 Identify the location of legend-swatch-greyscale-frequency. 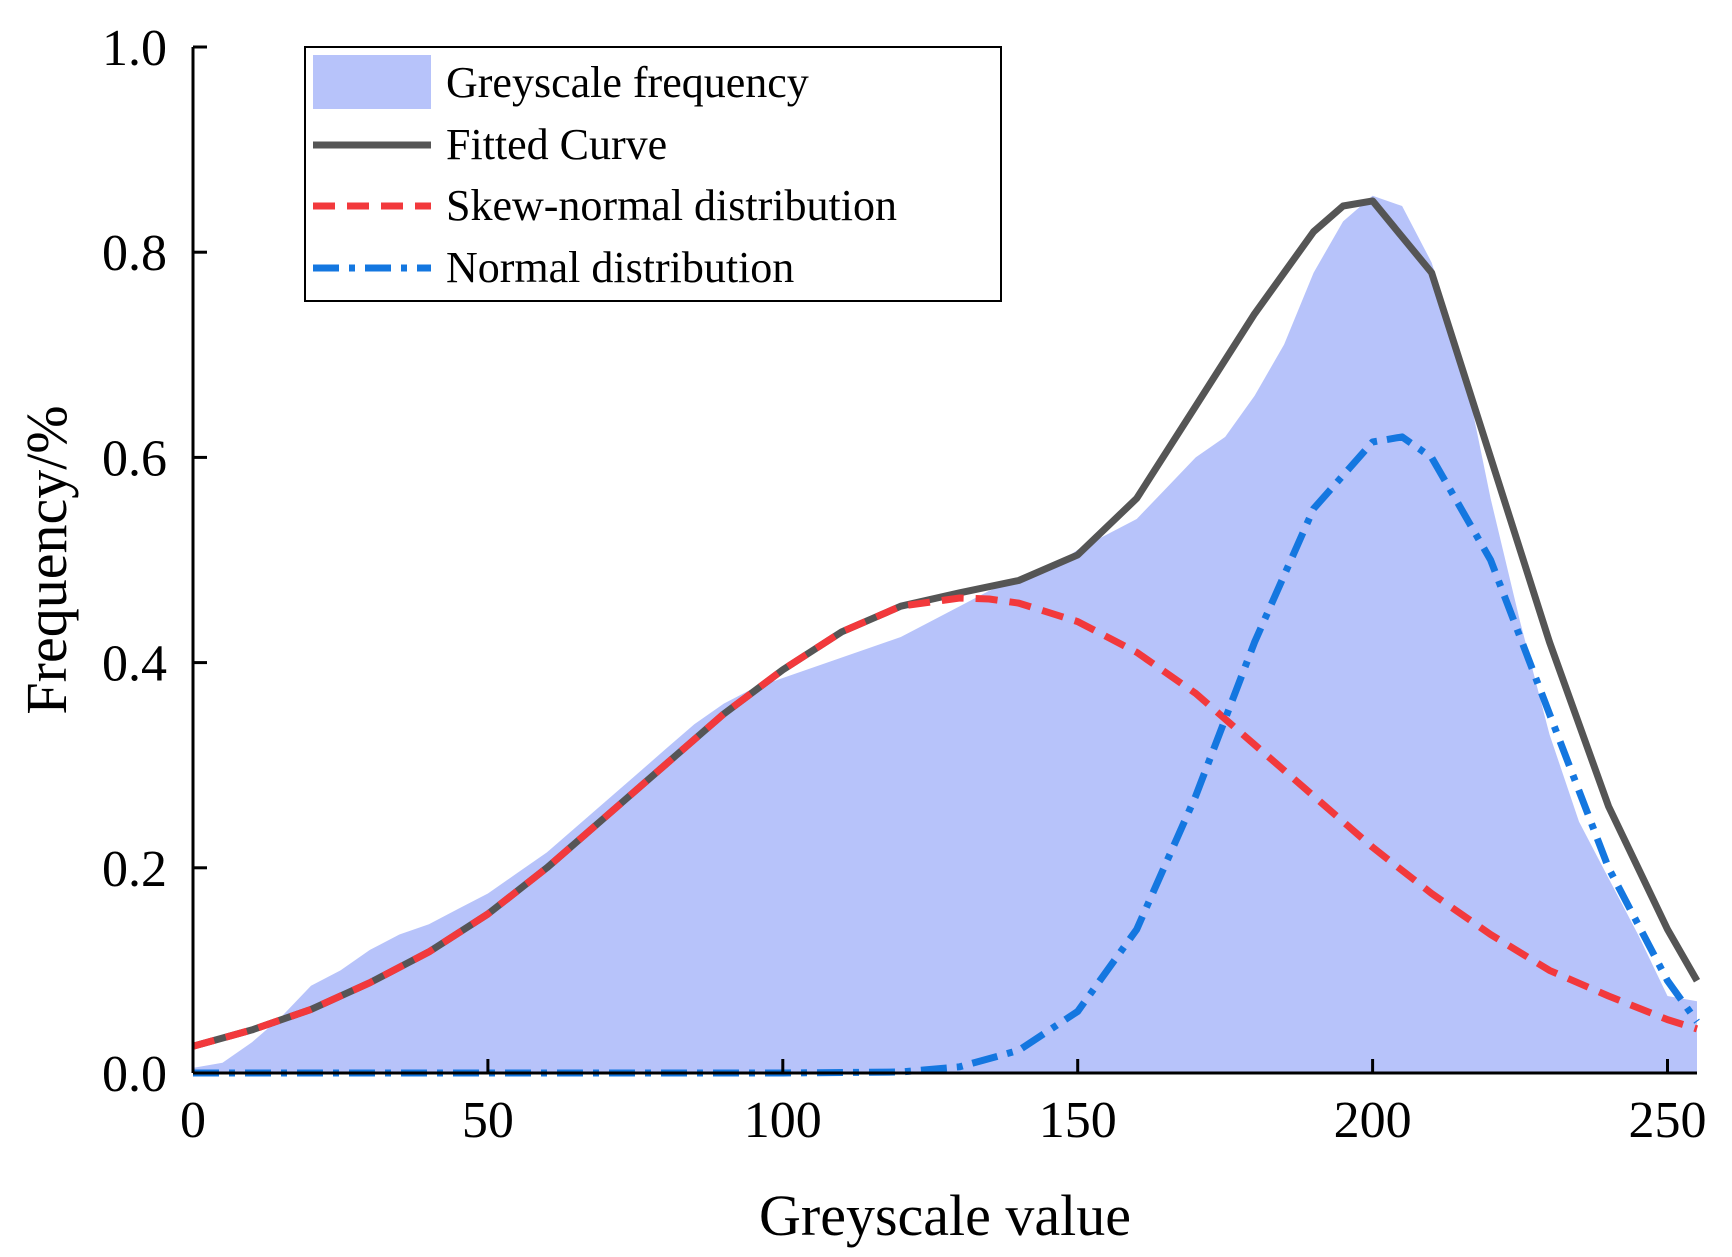
(372, 82).